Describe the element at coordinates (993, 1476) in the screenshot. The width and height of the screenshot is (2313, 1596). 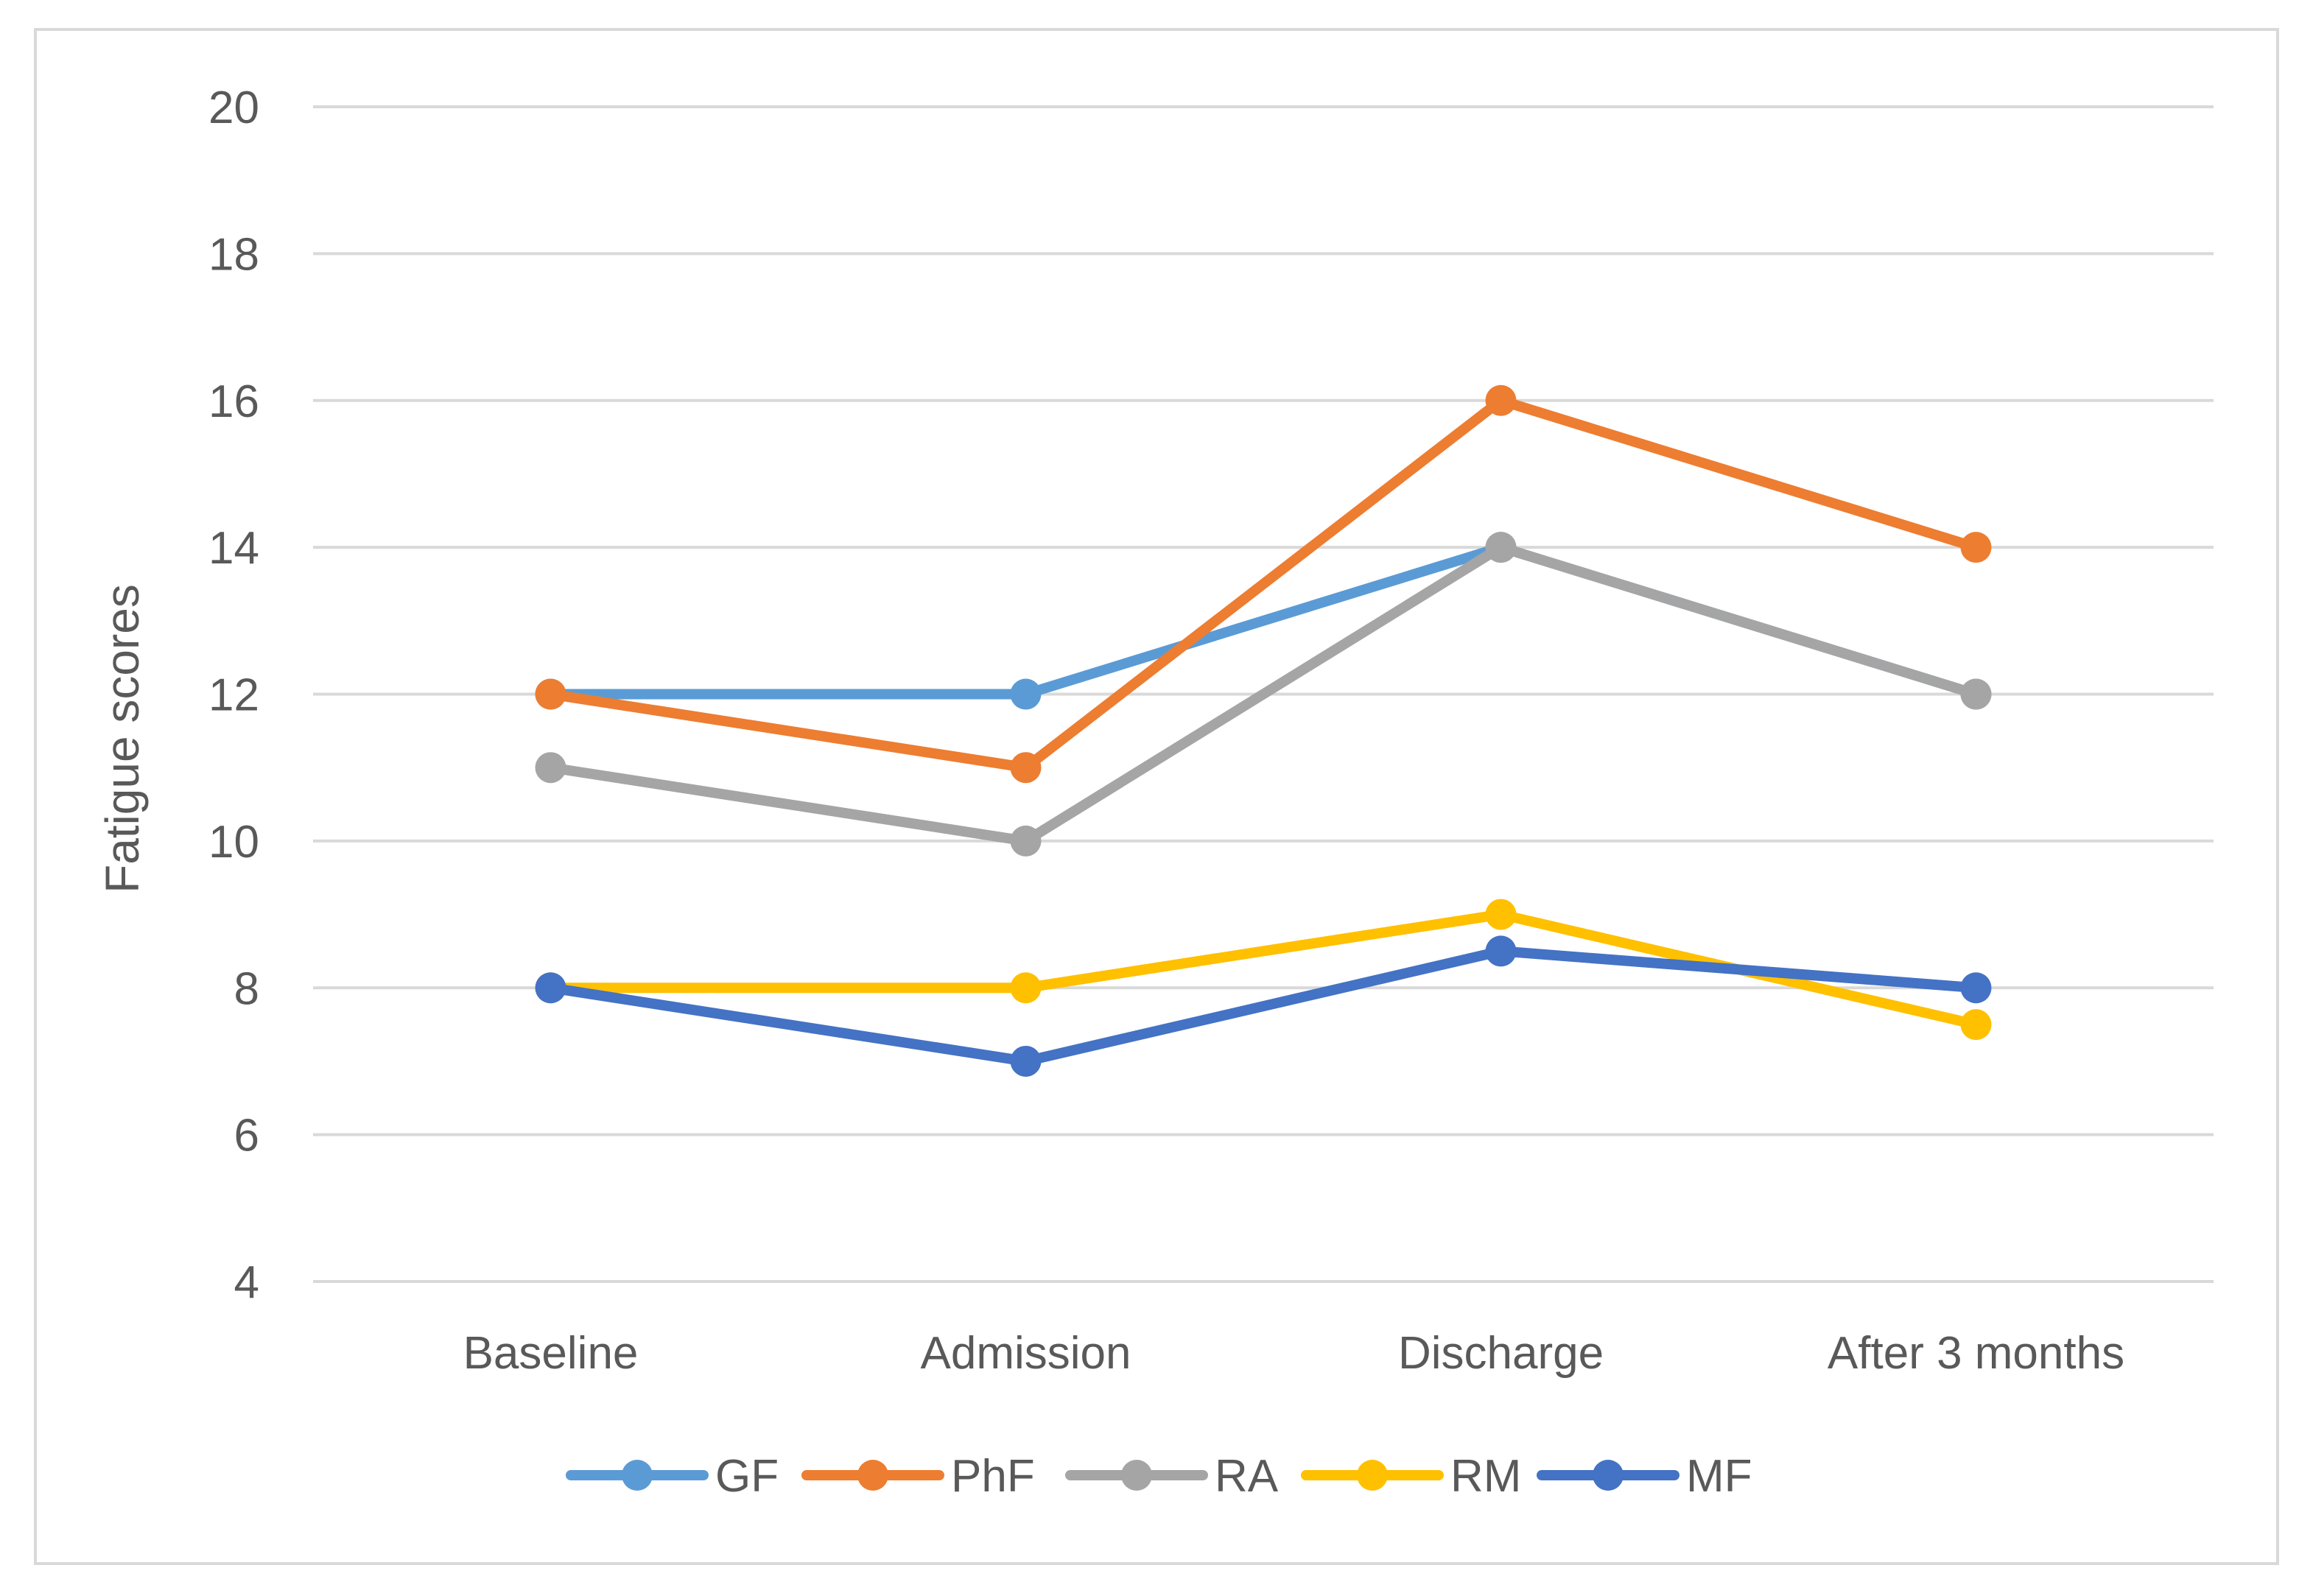
I see `legend-label-phf: PhF` at that location.